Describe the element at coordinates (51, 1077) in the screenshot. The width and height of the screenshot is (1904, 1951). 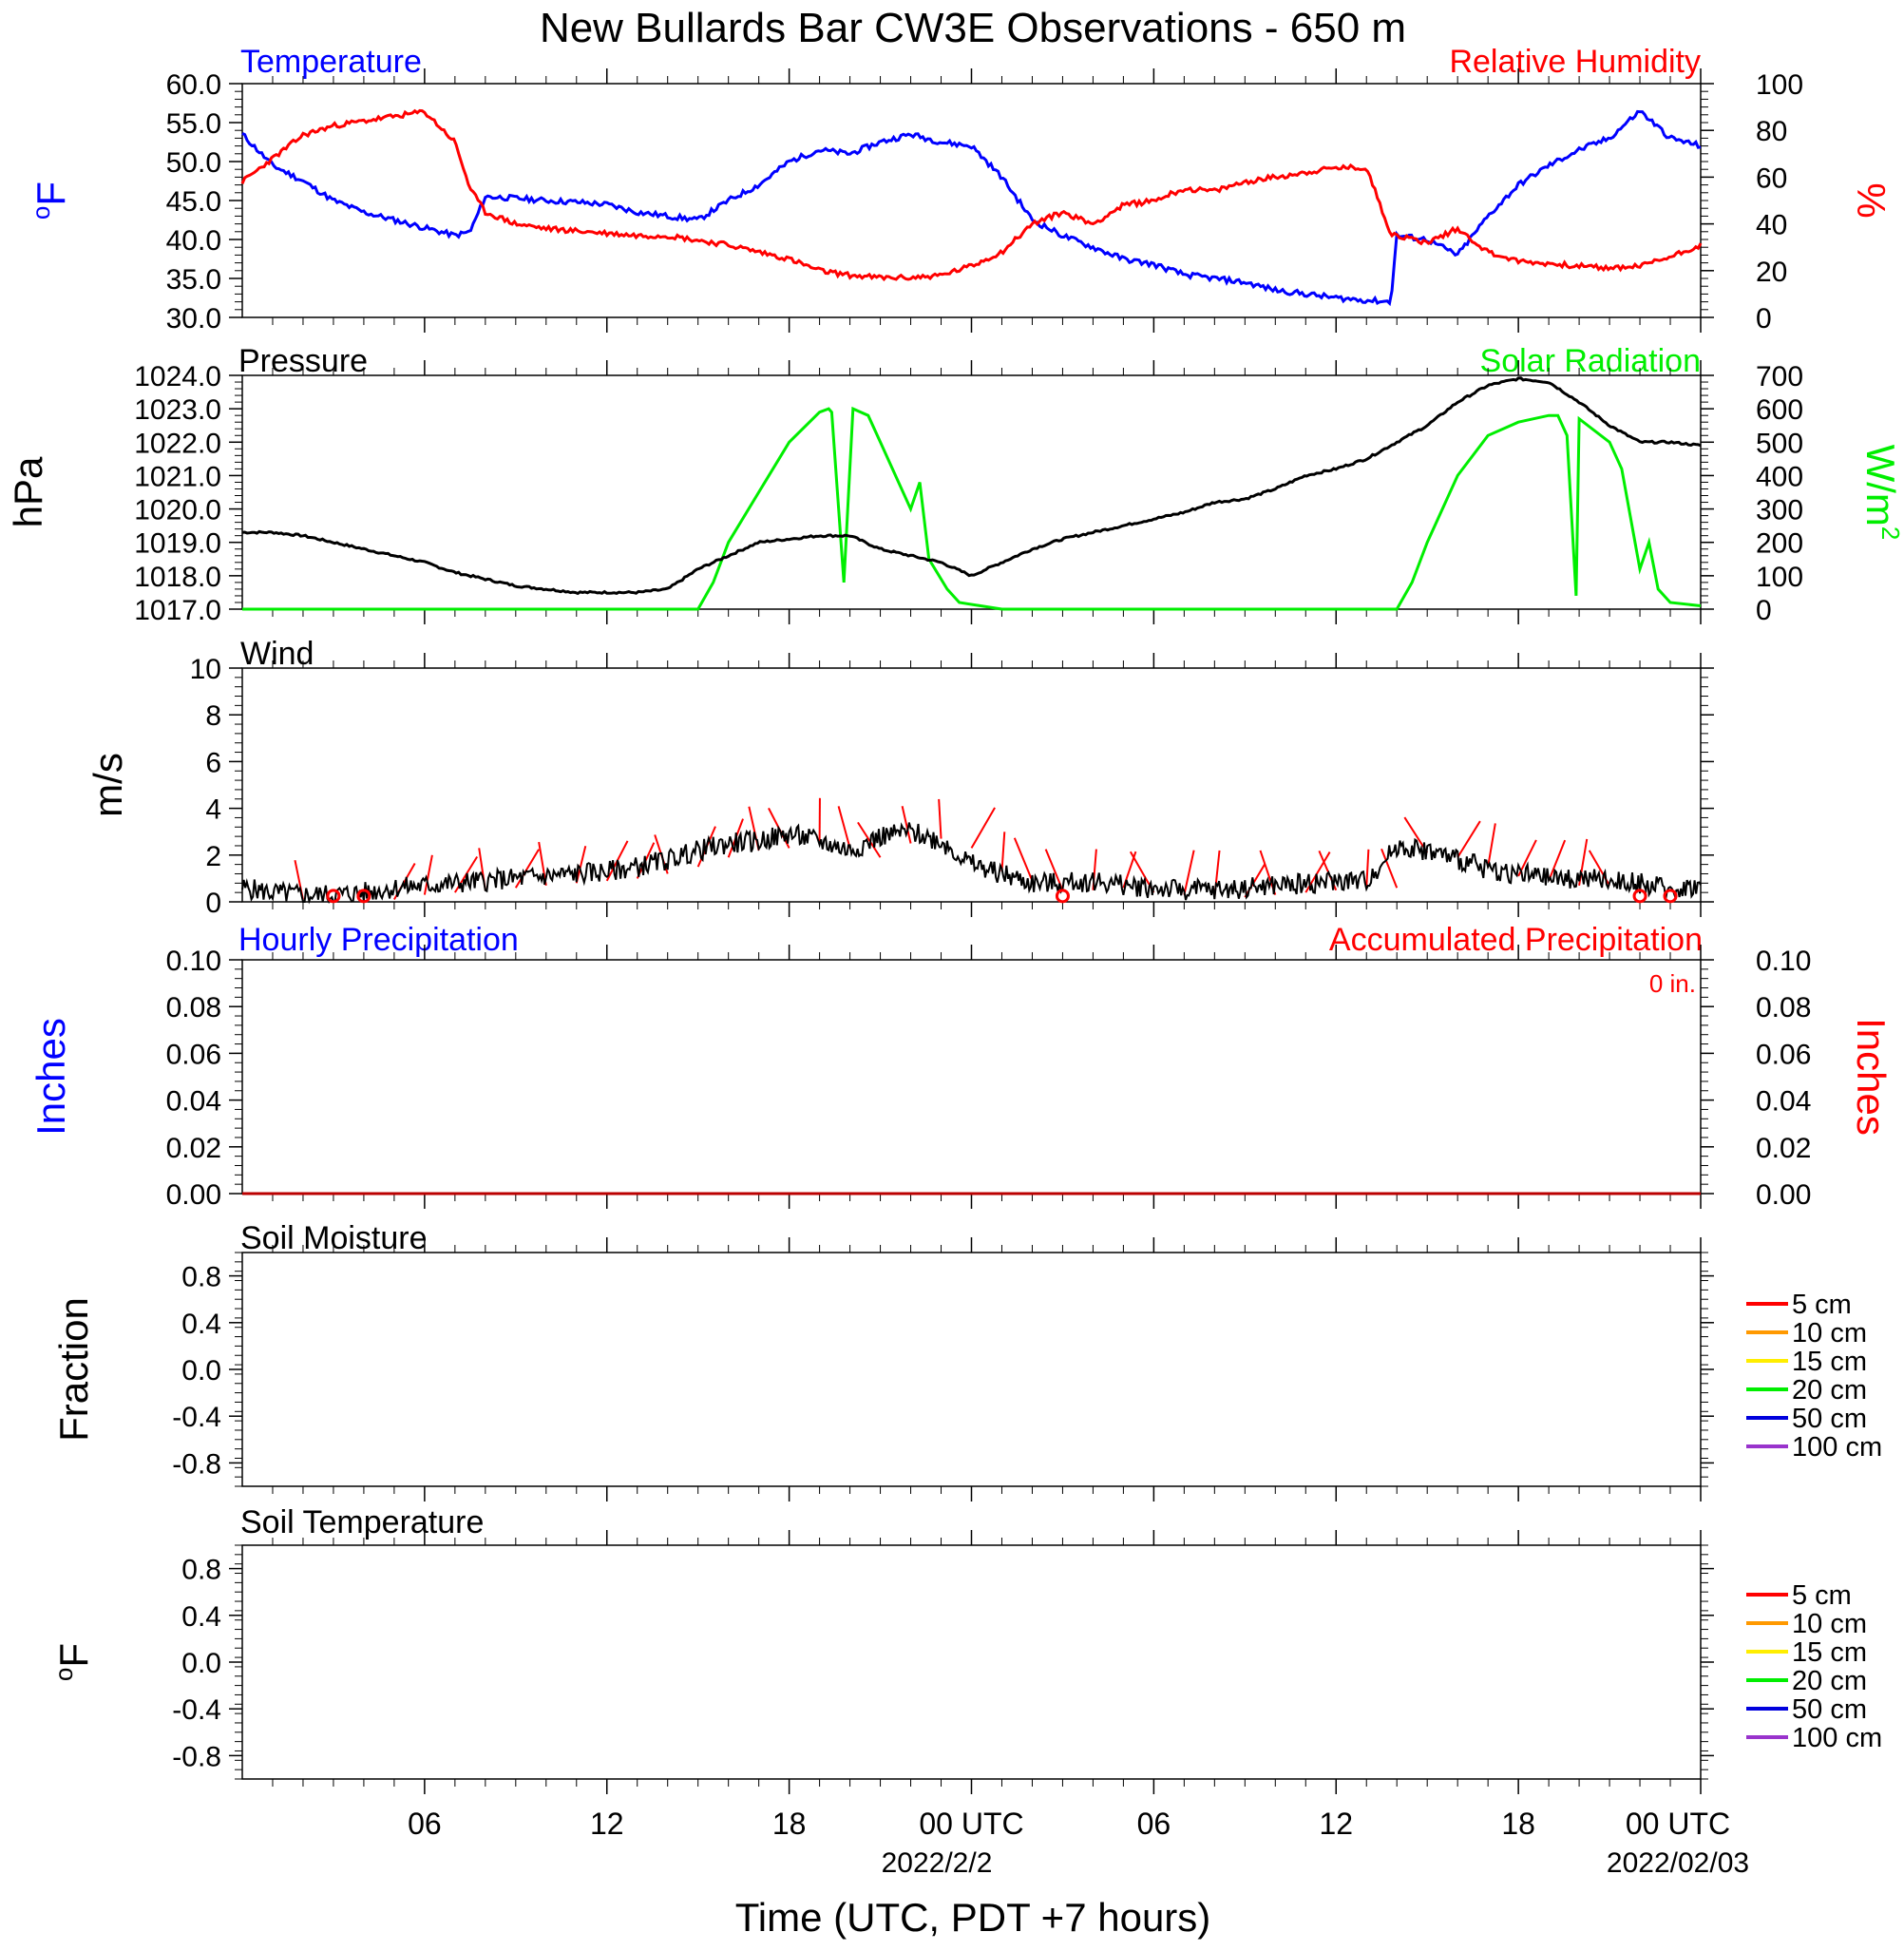
I see `hourly-precip-axis-label: Inches` at that location.